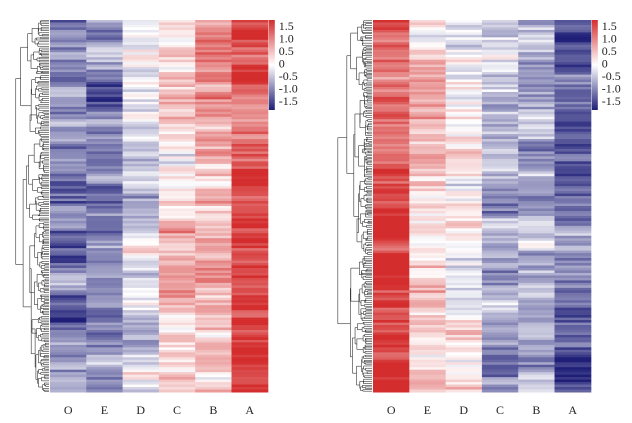  Describe the element at coordinates (594, 65) in the screenshot. I see `colorbar` at that location.